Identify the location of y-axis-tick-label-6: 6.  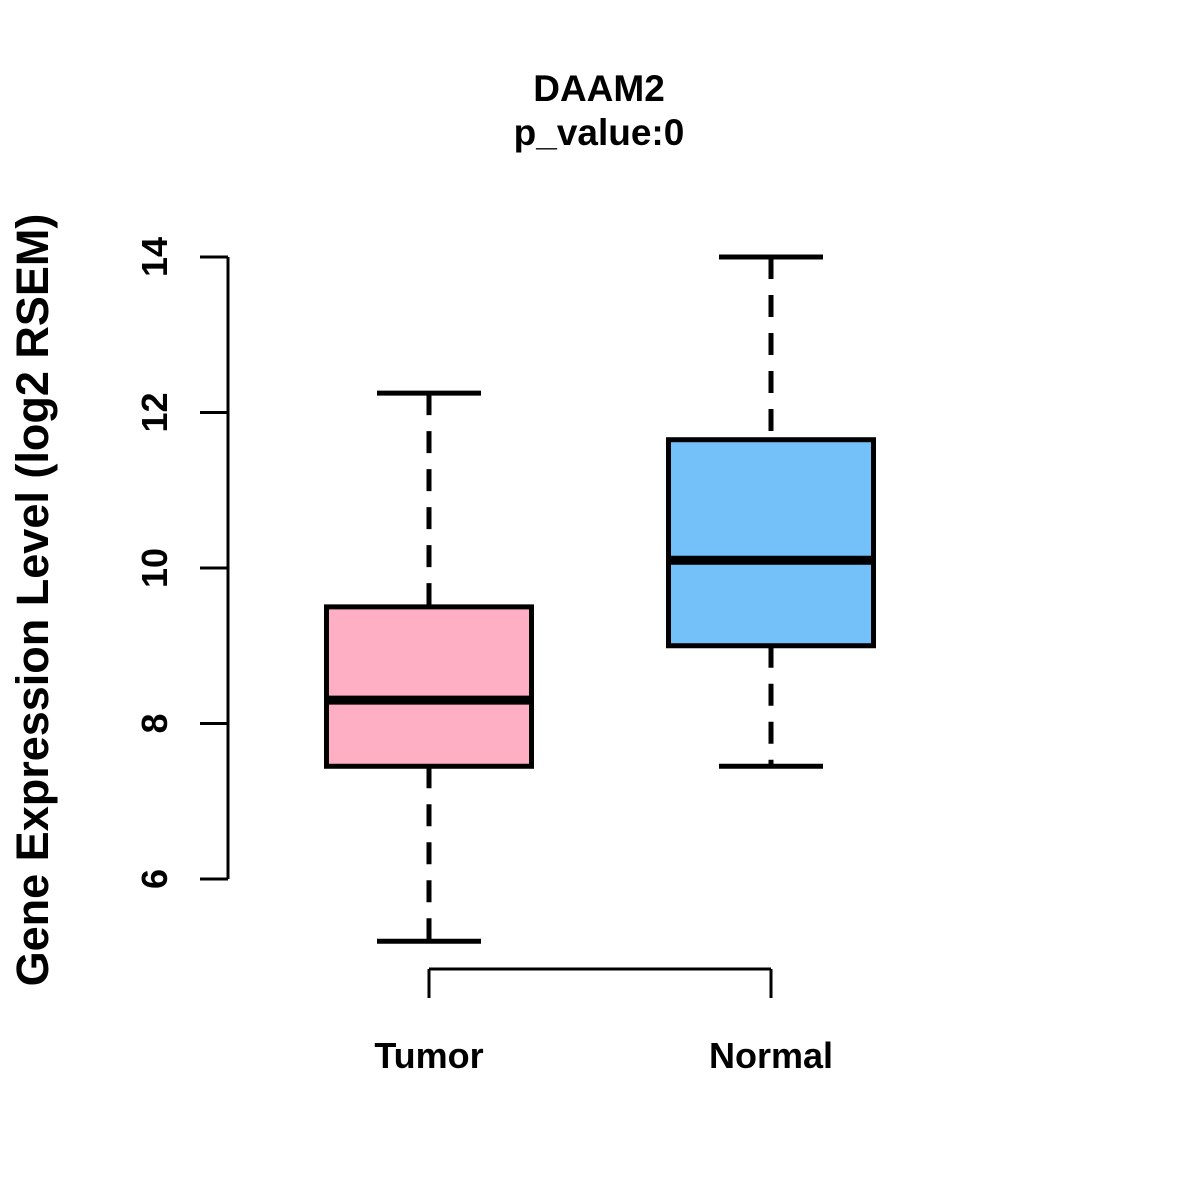
(154, 879).